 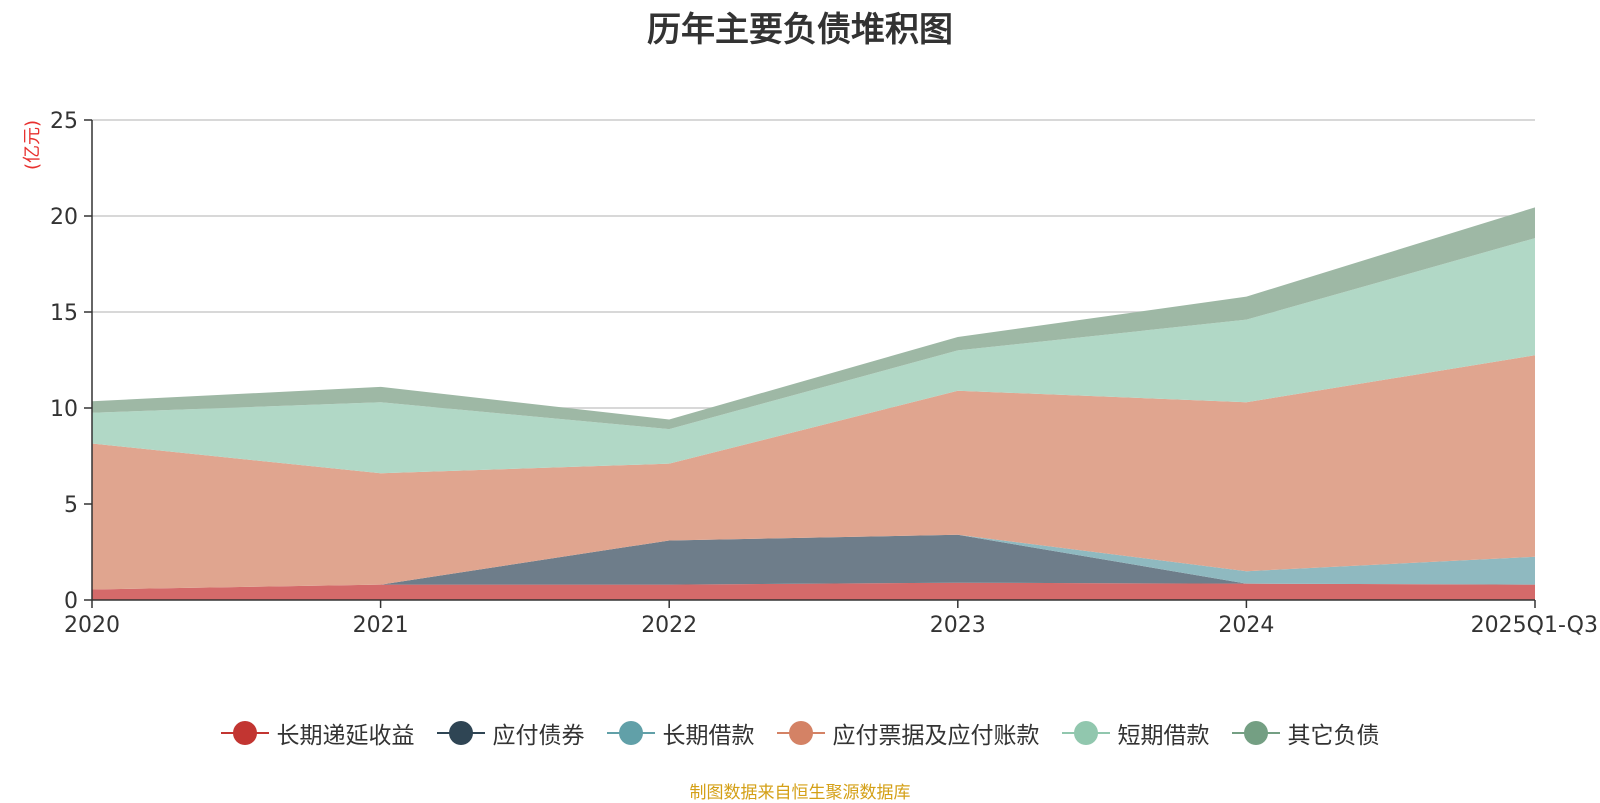 What do you see at coordinates (1246, 625) in the screenshot?
I see `x-tick-label: 2024` at bounding box center [1246, 625].